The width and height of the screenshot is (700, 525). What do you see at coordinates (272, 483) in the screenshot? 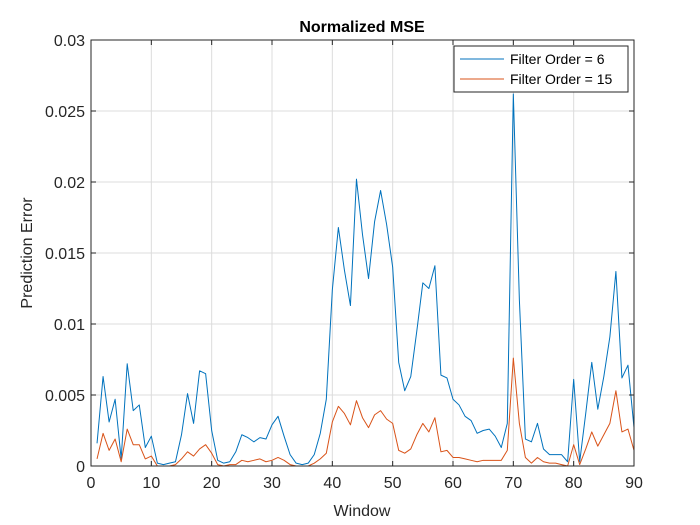
I see `x-tick-label: 30` at bounding box center [272, 483].